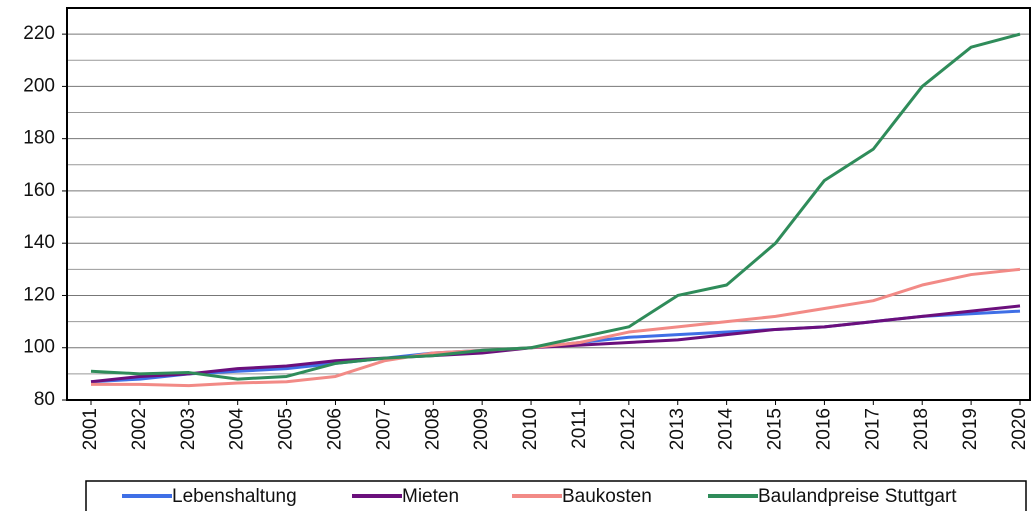 This screenshot has height=511, width=1033. Describe the element at coordinates (1019, 429) in the screenshot. I see `x-tick-label: 2020` at that location.